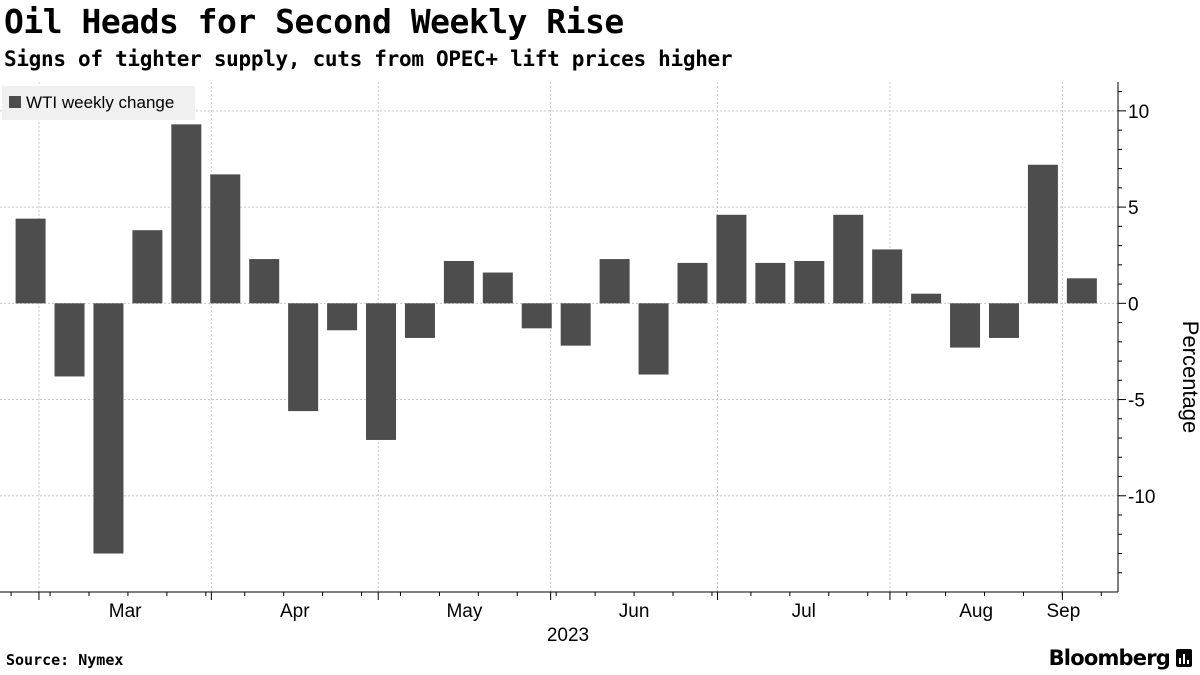 The image size is (1200, 675). I want to click on bloomberg-wordmark: Bloomberg, so click(1109, 658).